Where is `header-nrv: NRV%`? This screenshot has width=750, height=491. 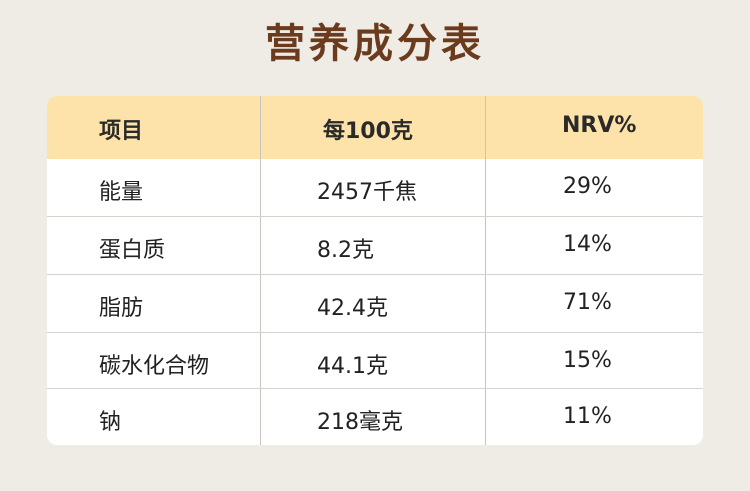 header-nrv: NRV% is located at coordinates (599, 125).